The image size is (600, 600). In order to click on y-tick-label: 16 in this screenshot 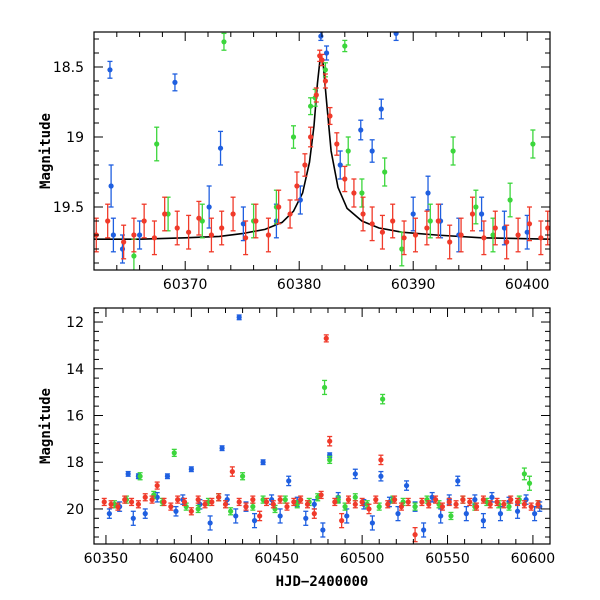, I will do `click(75, 416)`.